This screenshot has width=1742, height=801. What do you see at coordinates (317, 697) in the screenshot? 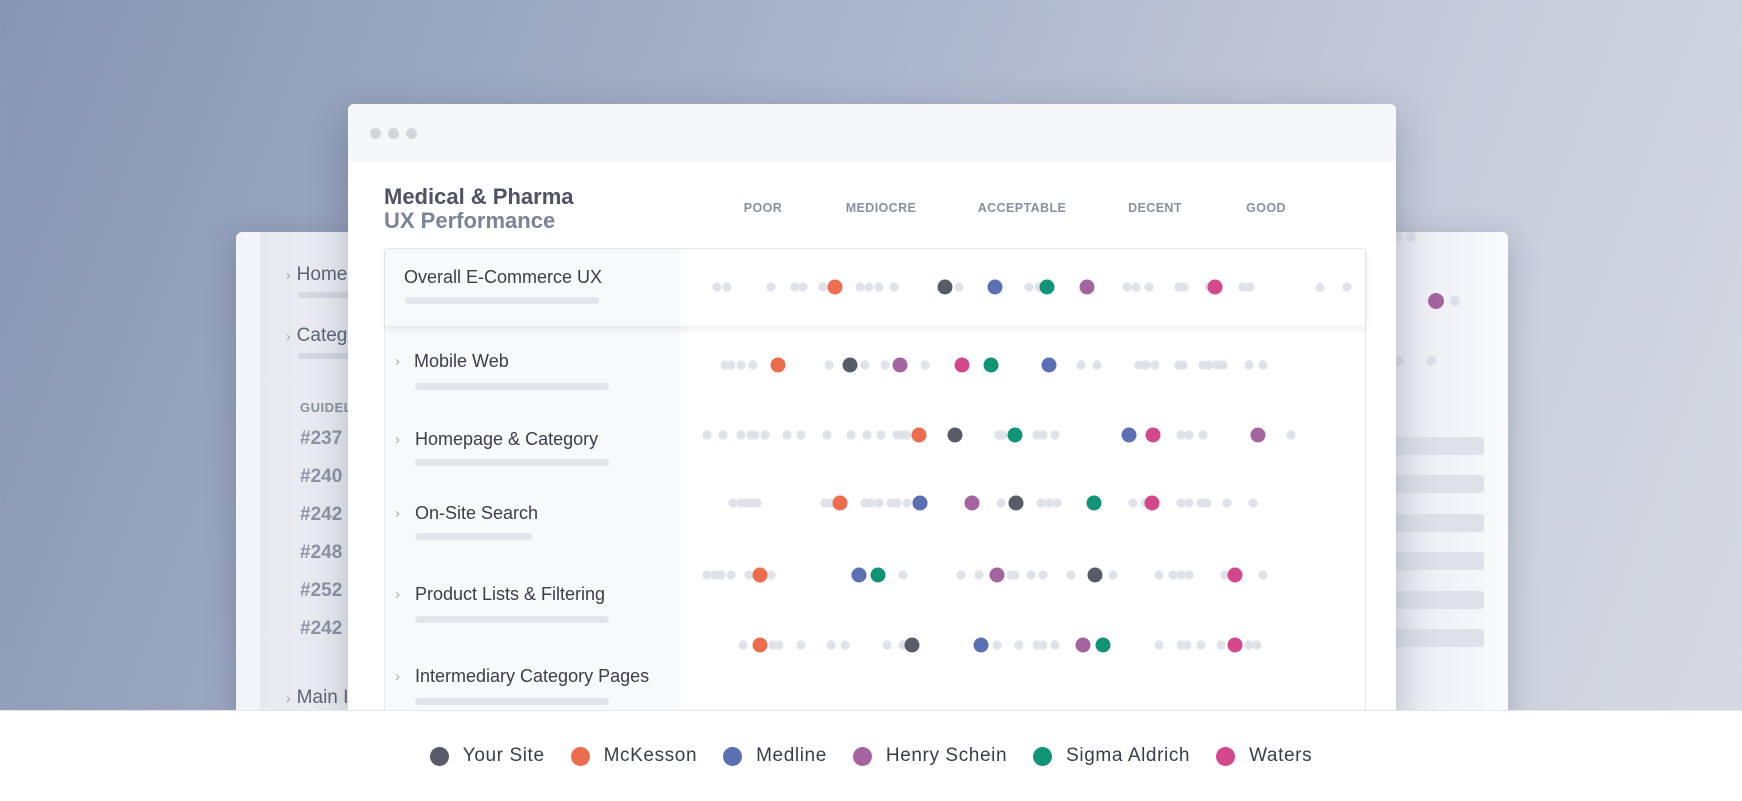
I see `bg-nav-item-main: › Main I` at bounding box center [317, 697].